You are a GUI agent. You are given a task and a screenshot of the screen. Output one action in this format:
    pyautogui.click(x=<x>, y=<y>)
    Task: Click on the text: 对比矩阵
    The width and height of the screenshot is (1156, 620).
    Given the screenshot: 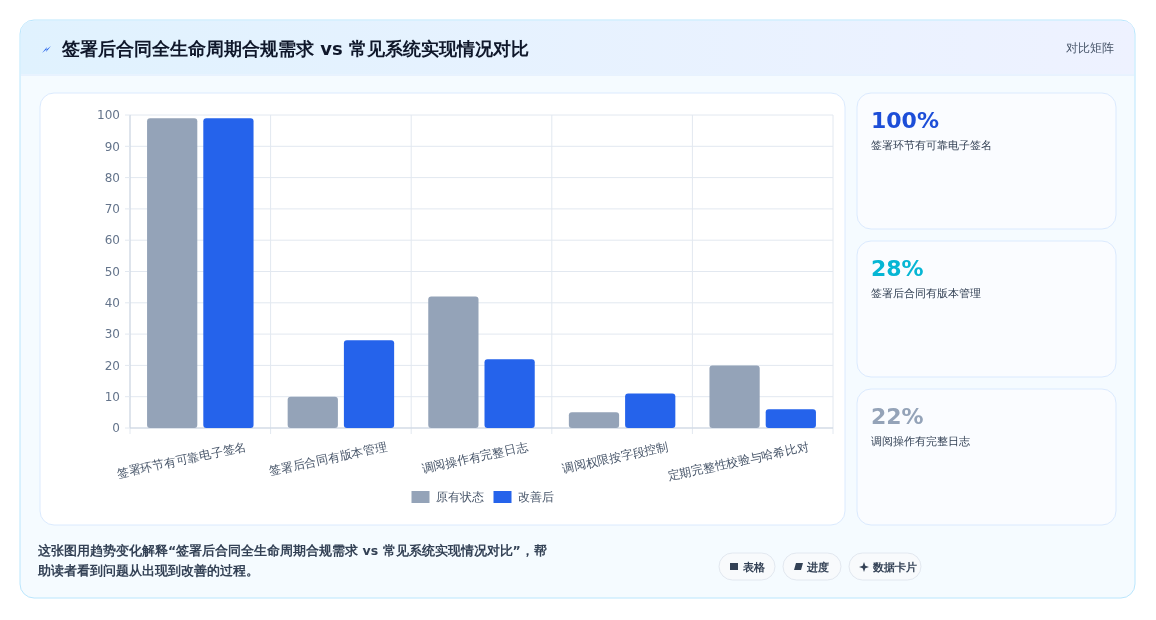 What is the action you would take?
    pyautogui.click(x=1090, y=48)
    